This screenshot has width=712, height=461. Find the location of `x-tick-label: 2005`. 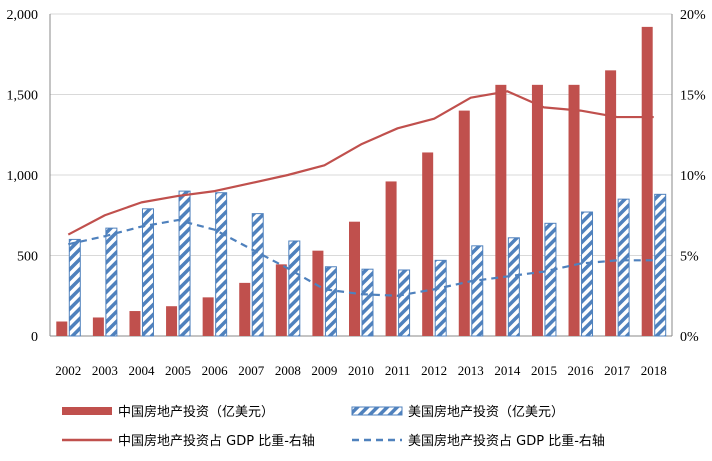

x-tick-label: 2005 is located at coordinates (178, 370).